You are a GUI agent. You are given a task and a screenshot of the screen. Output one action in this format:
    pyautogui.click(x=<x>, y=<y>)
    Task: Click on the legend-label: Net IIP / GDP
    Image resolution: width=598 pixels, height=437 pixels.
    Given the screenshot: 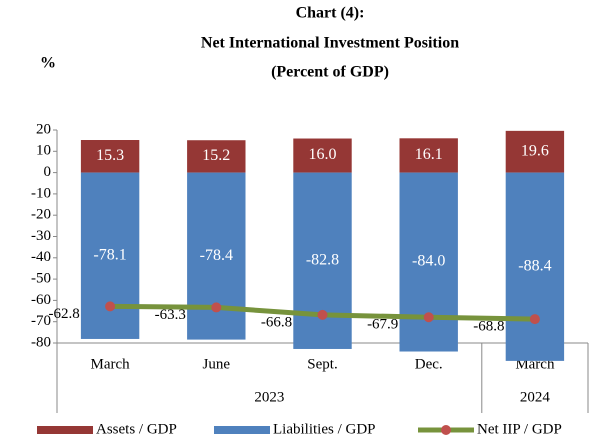 What is the action you would take?
    pyautogui.click(x=519, y=429)
    